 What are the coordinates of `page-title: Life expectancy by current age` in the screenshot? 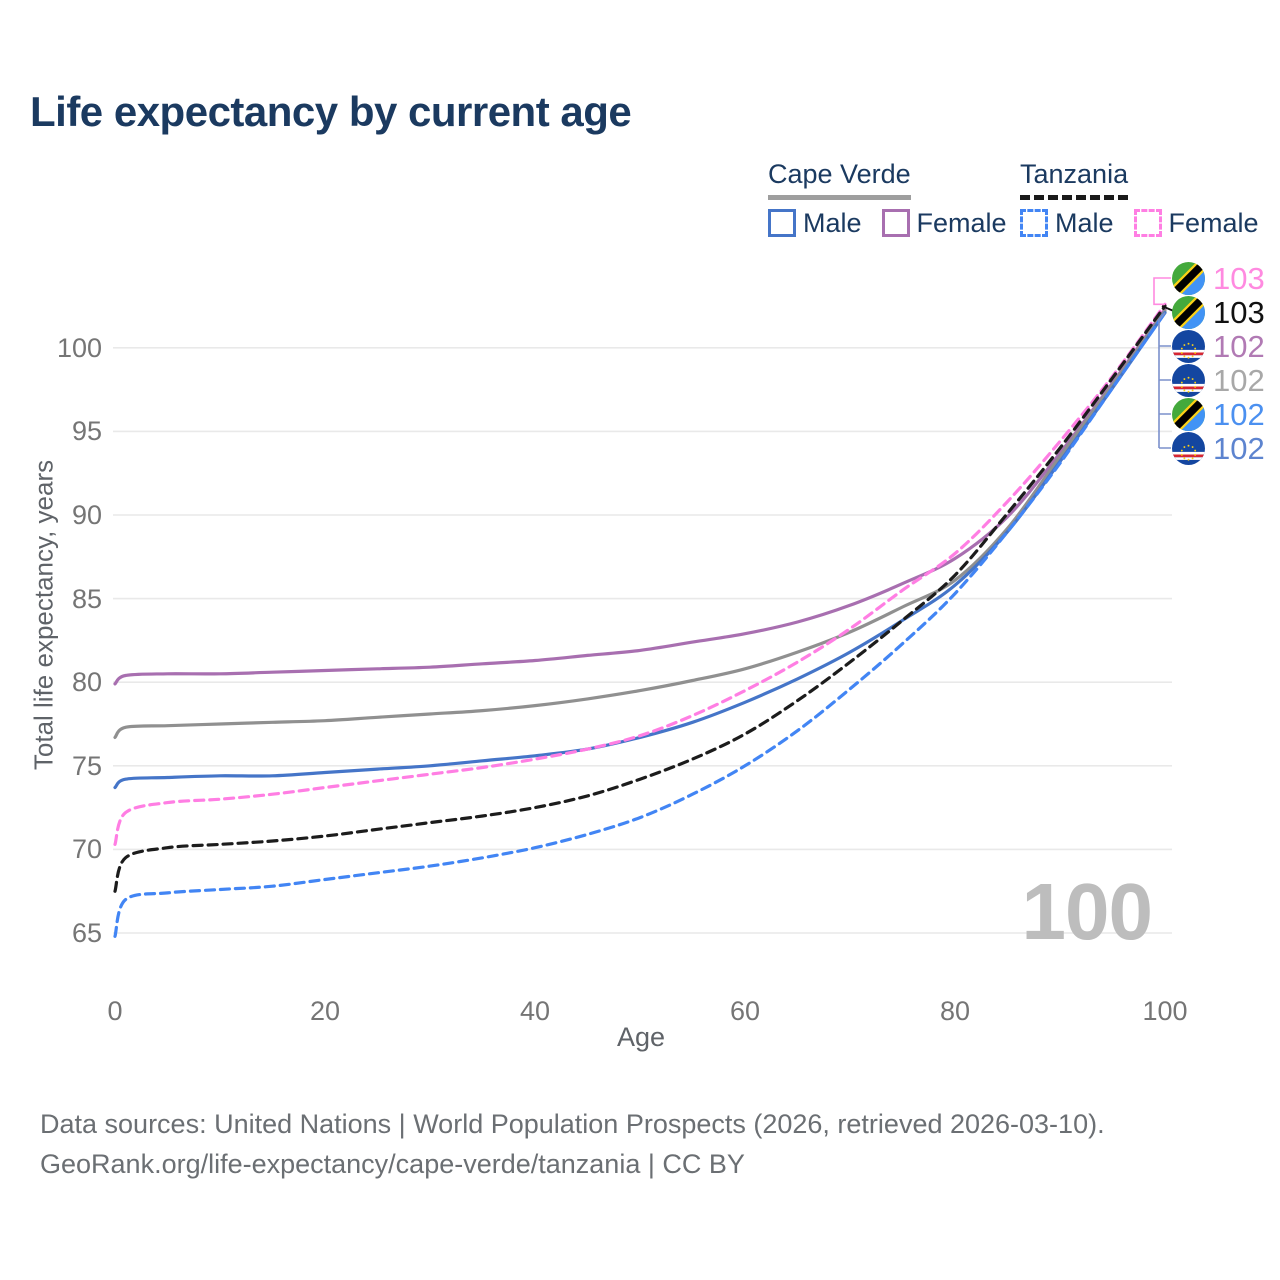 It's located at (331, 111).